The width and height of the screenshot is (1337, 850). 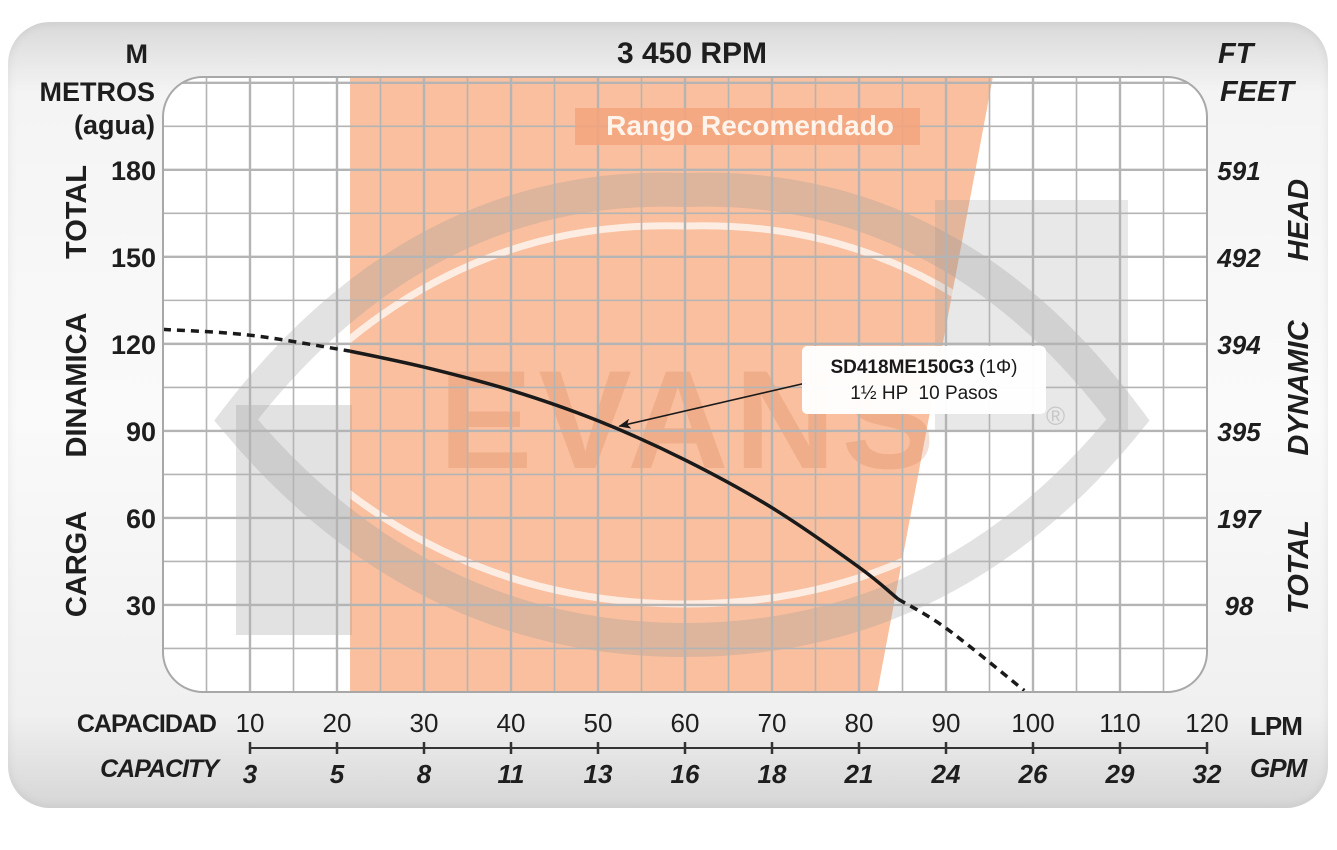 What do you see at coordinates (859, 774) in the screenshot?
I see `x-axis-secondary-tick-label: 21` at bounding box center [859, 774].